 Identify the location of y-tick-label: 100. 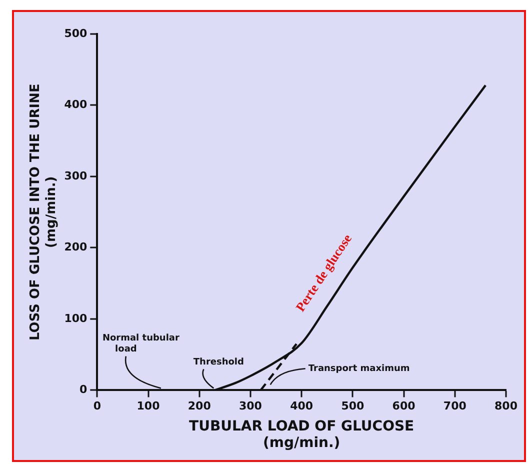
(76, 318).